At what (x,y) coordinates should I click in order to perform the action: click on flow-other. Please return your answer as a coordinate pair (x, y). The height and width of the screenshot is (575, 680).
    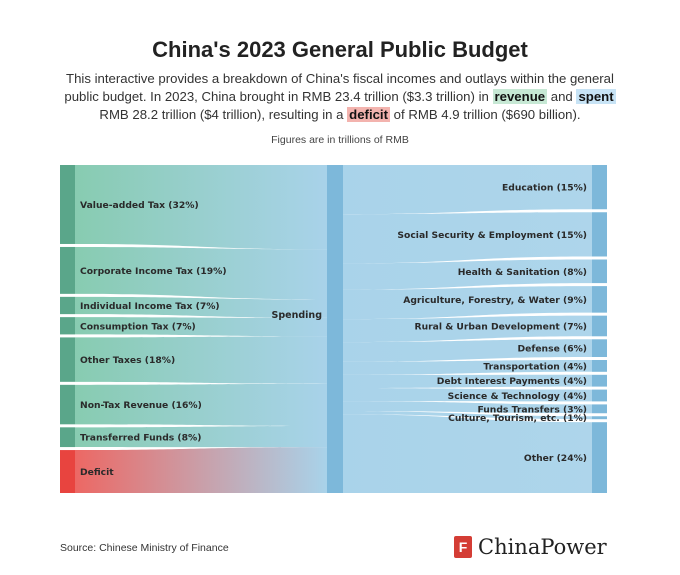
    Looking at the image, I should click on (467, 453).